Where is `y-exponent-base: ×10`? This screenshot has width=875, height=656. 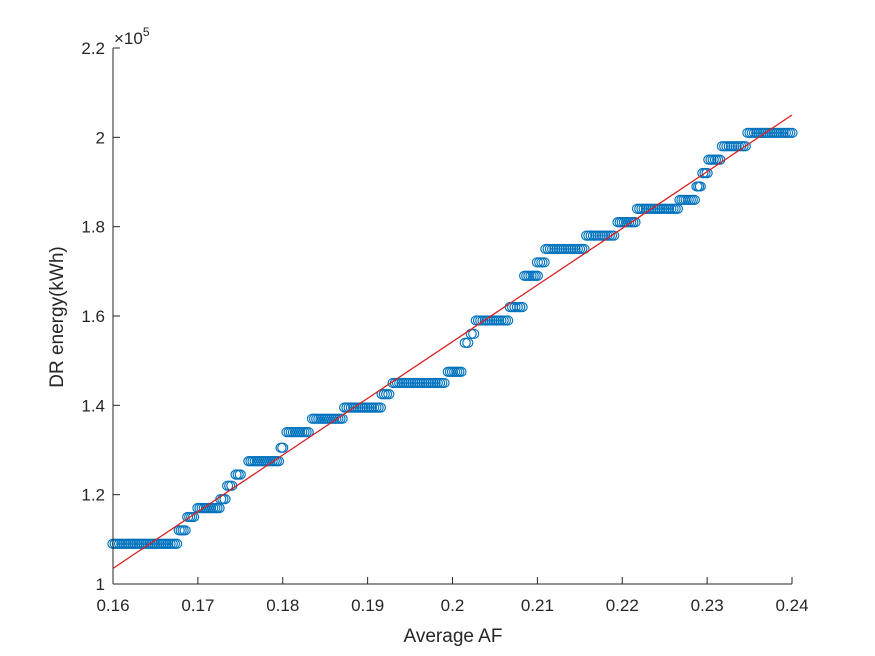
y-exponent-base: ×10 is located at coordinates (128, 38).